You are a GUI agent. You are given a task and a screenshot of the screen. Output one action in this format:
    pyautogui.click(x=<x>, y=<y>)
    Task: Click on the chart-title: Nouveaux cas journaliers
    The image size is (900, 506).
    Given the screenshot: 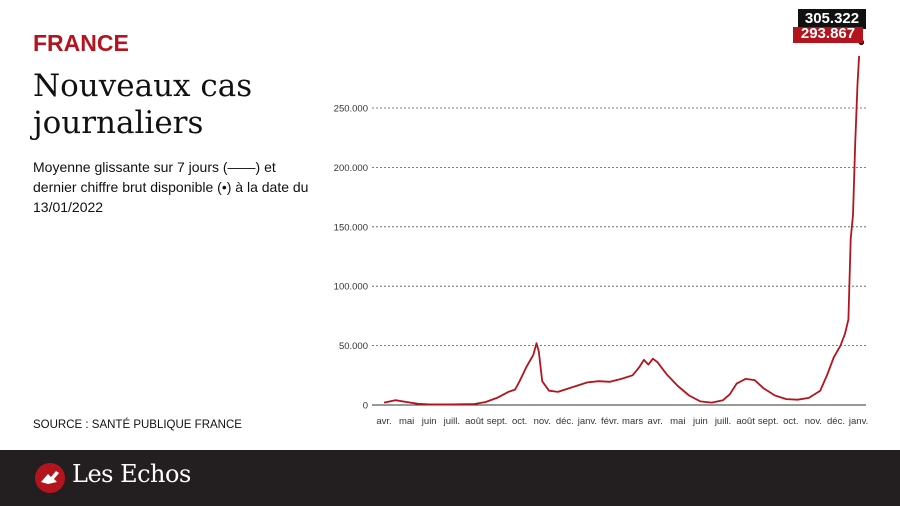 What is the action you would take?
    pyautogui.click(x=143, y=104)
    